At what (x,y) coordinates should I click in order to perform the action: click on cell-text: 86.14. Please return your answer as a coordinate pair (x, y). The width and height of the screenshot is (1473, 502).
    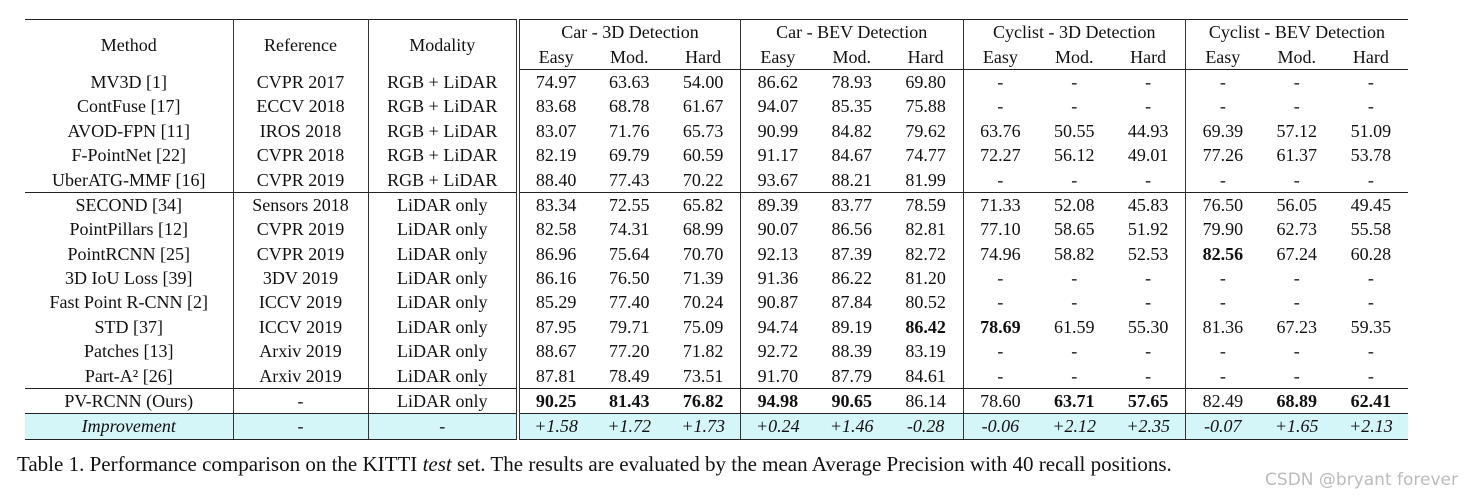
    Looking at the image, I should click on (925, 401).